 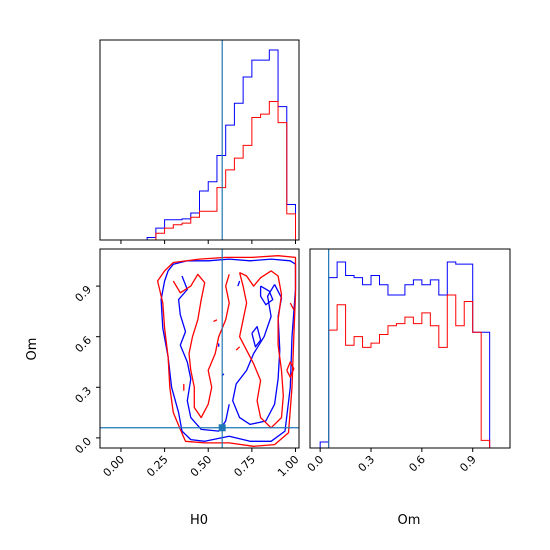 What do you see at coordinates (84, 345) in the screenshot?
I see `om-tick-label: 0.6` at bounding box center [84, 345].